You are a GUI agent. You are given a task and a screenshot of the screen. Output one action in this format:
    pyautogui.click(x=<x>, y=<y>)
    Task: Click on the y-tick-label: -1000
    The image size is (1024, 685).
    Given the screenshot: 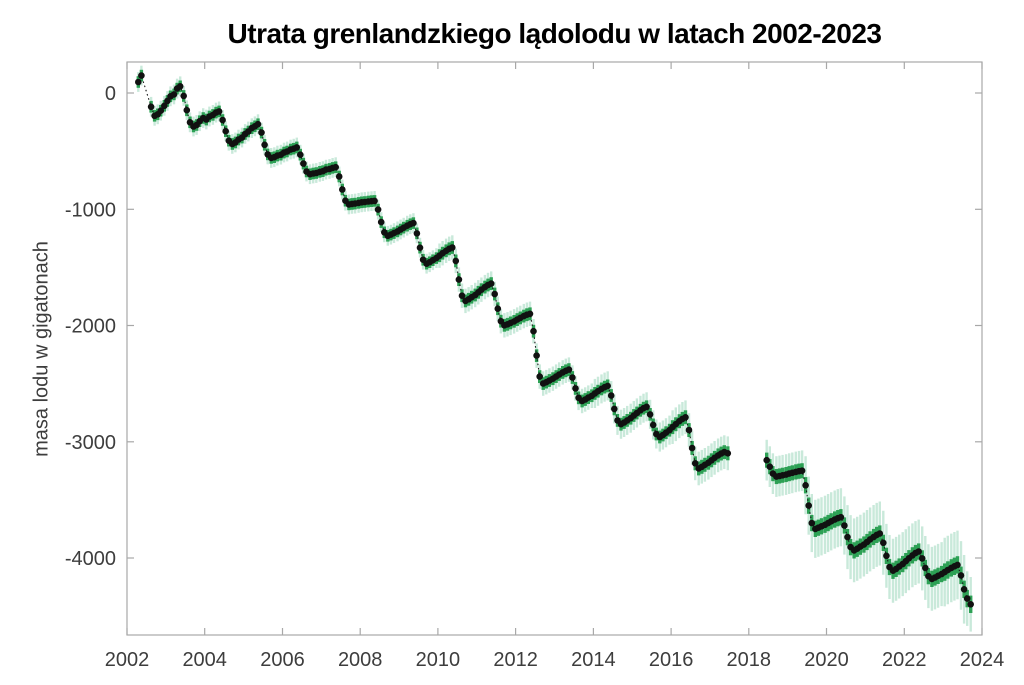 What is the action you would take?
    pyautogui.click(x=90, y=210)
    